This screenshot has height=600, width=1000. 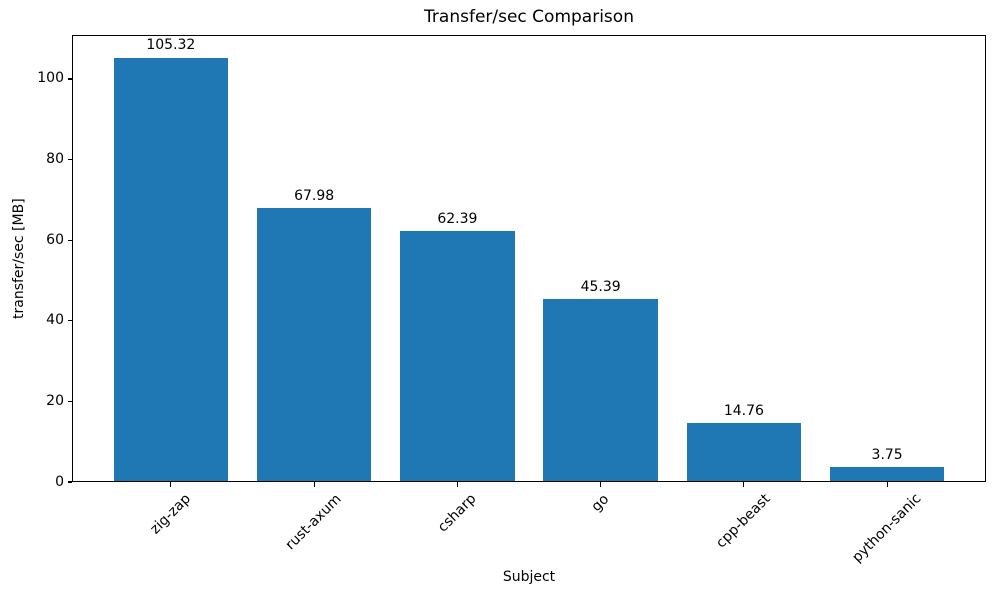 I want to click on y-tick-label: 20, so click(x=55, y=400).